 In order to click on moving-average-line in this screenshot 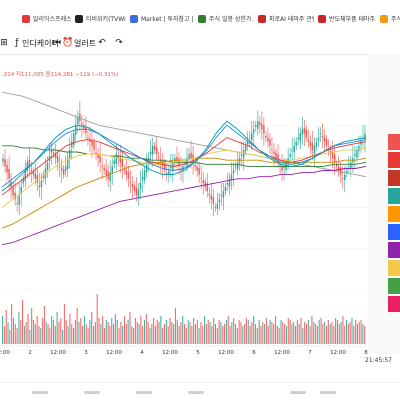, I will do `click(184, 177)`.